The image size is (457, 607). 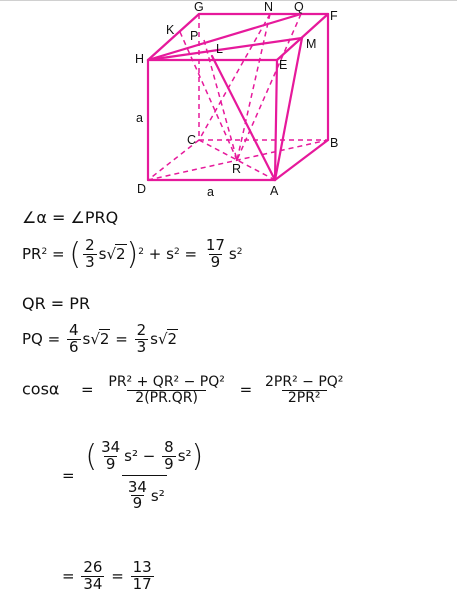 I want to click on label-B: B, so click(x=334, y=143).